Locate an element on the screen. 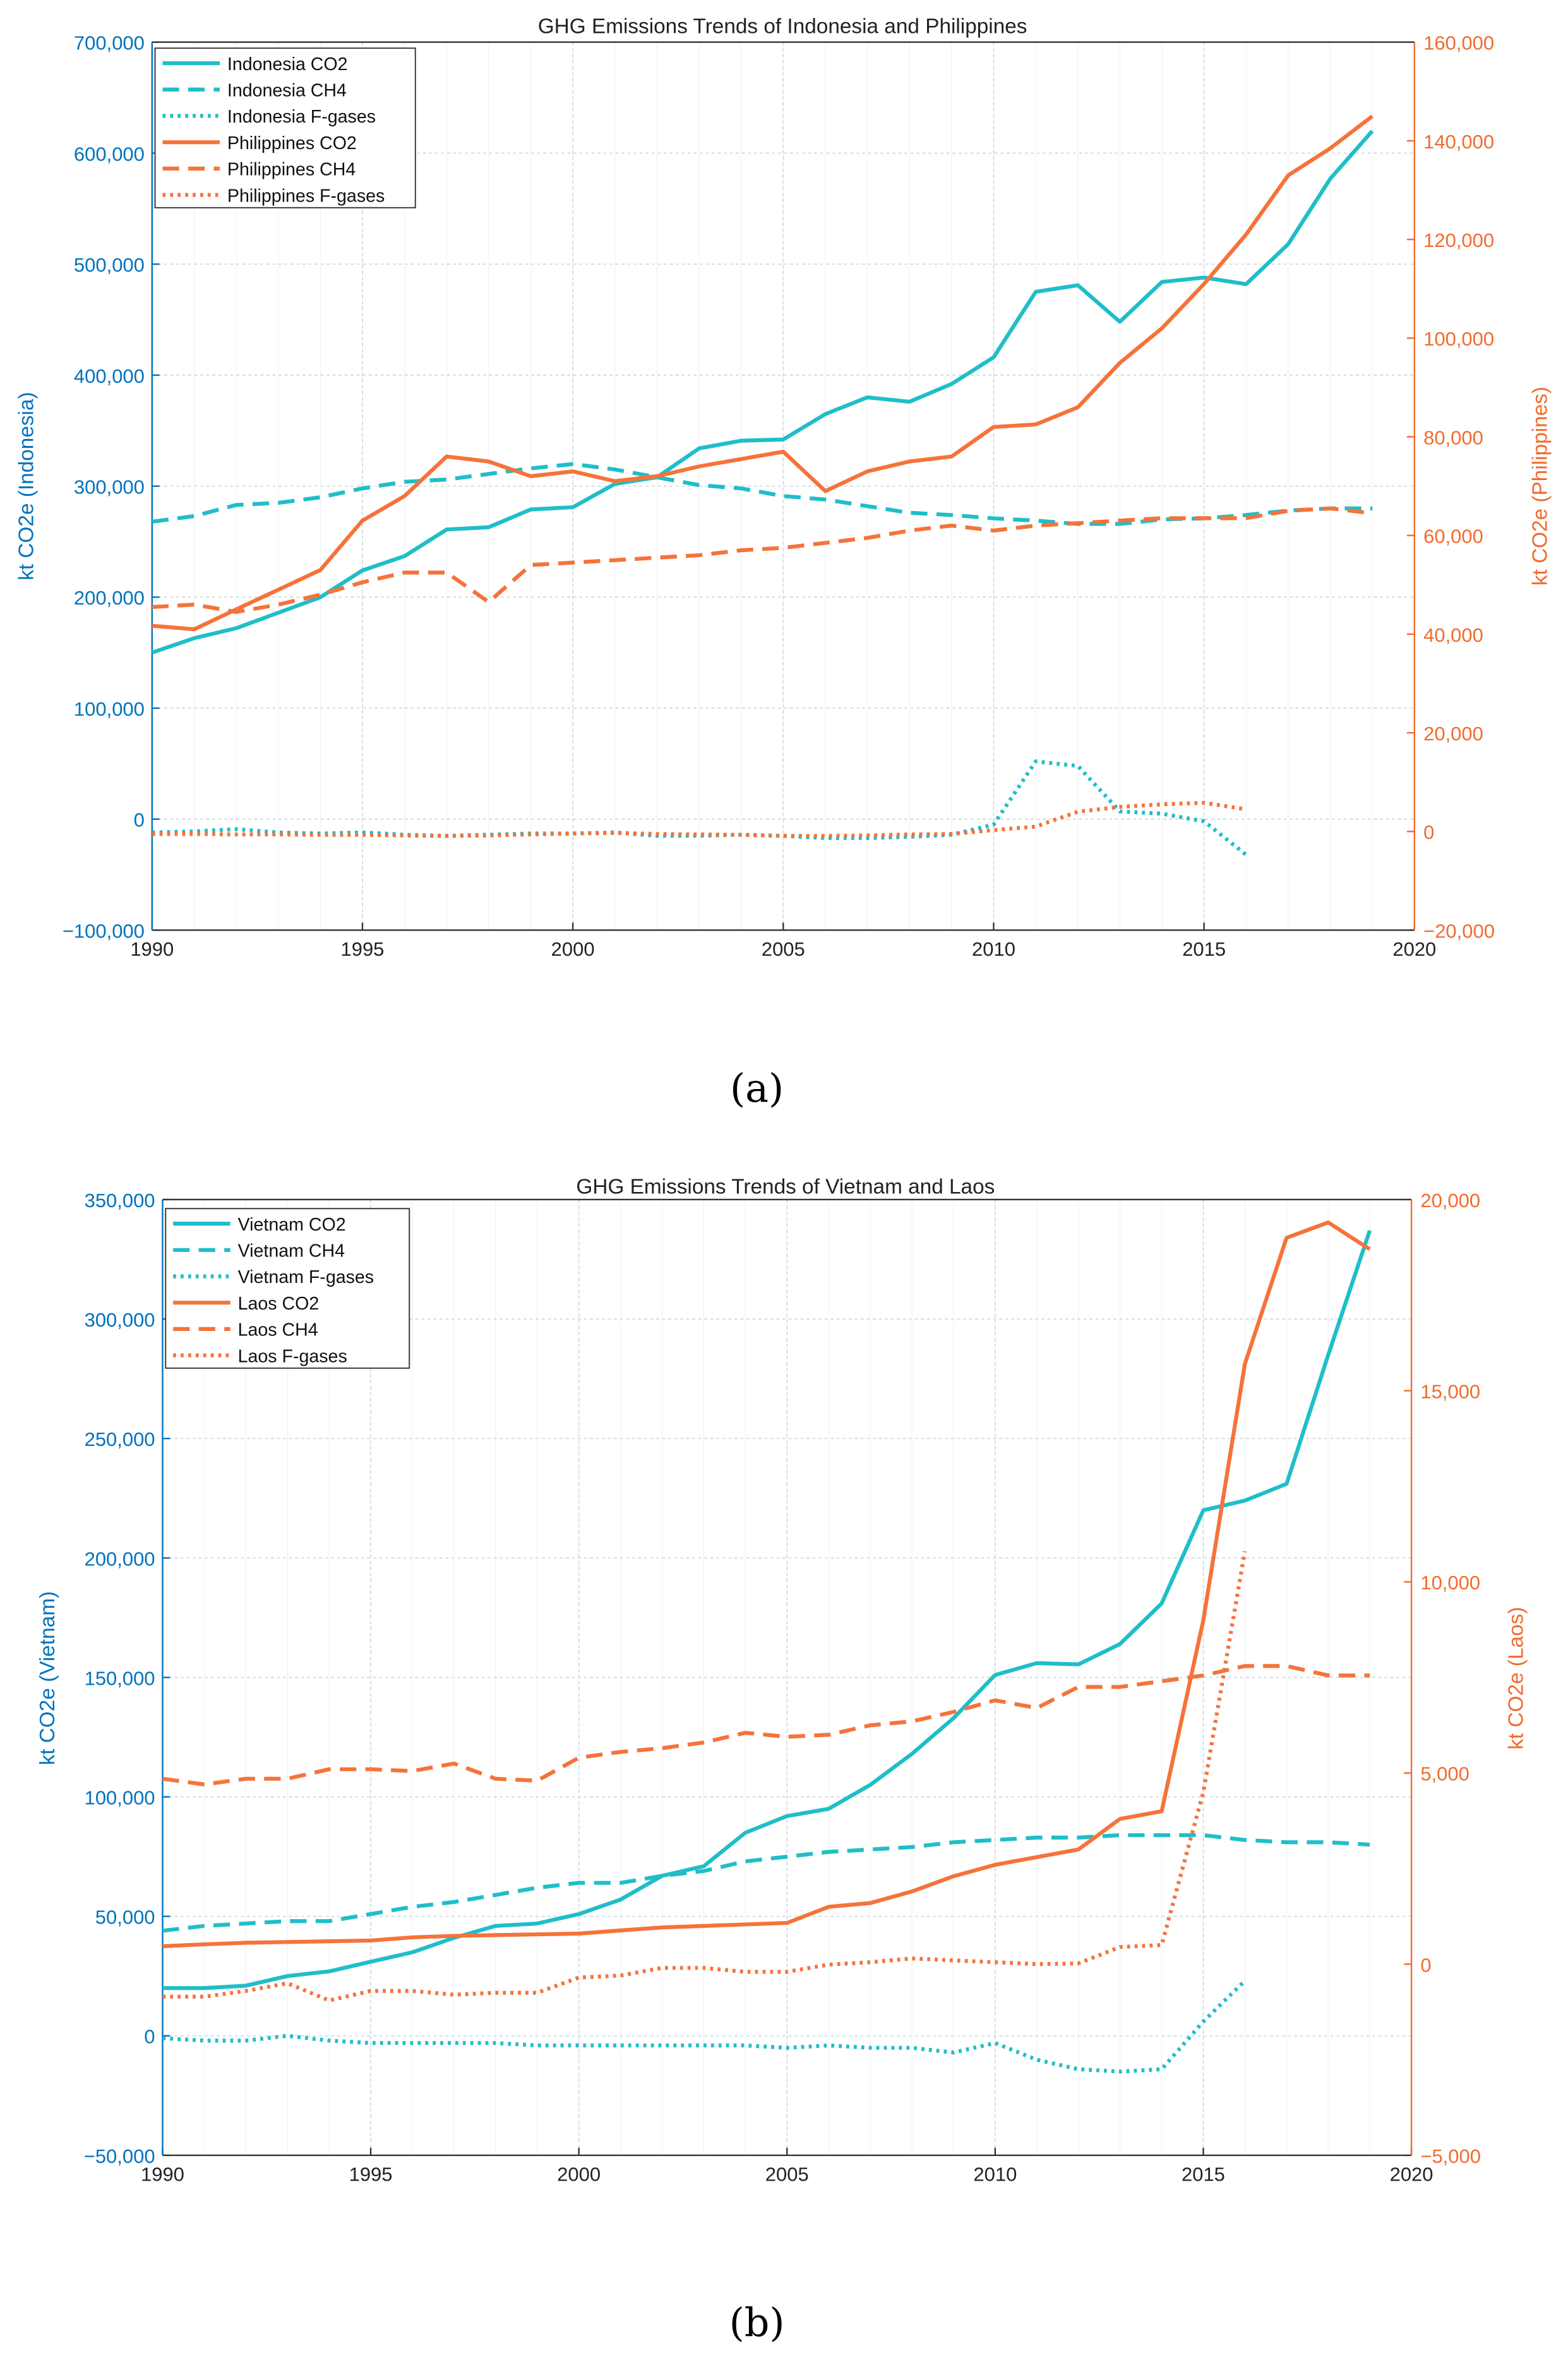 Image resolution: width=1568 pixels, height=2360 pixels. legend-label: Vietnam CH4 is located at coordinates (292, 1251).